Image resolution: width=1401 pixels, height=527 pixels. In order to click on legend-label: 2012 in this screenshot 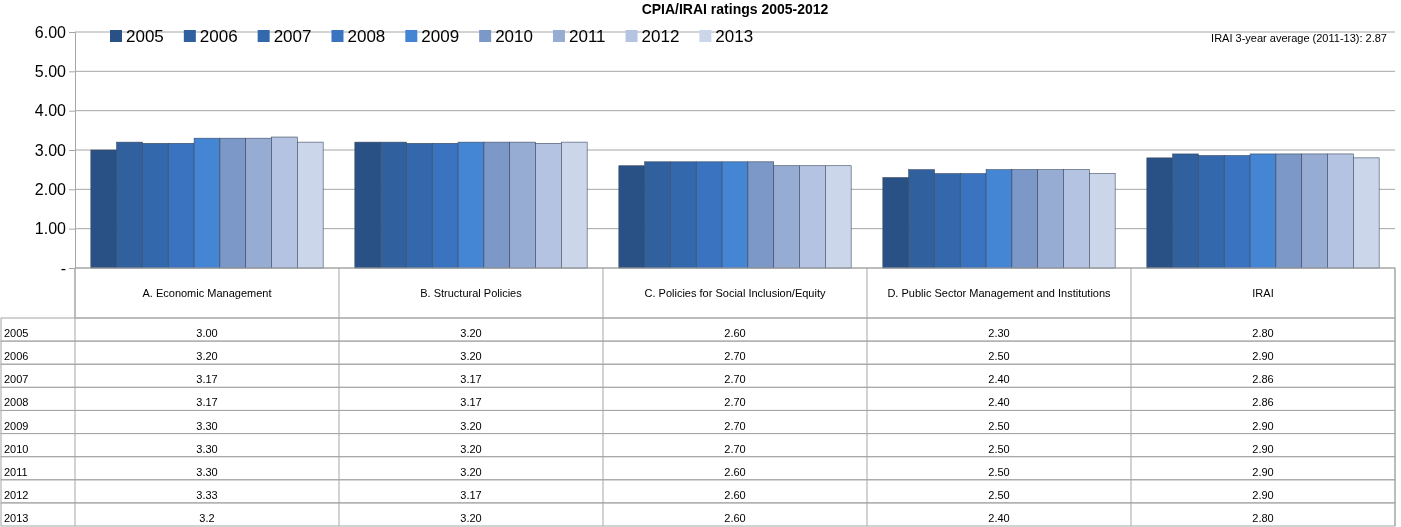, I will do `click(660, 36)`.